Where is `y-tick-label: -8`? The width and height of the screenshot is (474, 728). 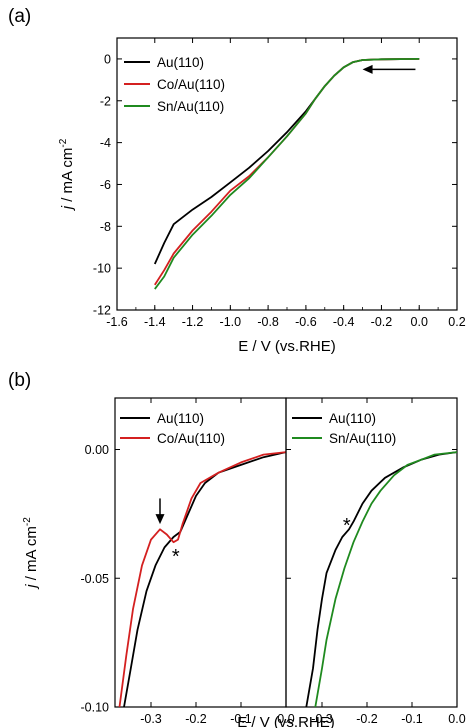
y-tick-label: -8 is located at coordinates (105, 227).